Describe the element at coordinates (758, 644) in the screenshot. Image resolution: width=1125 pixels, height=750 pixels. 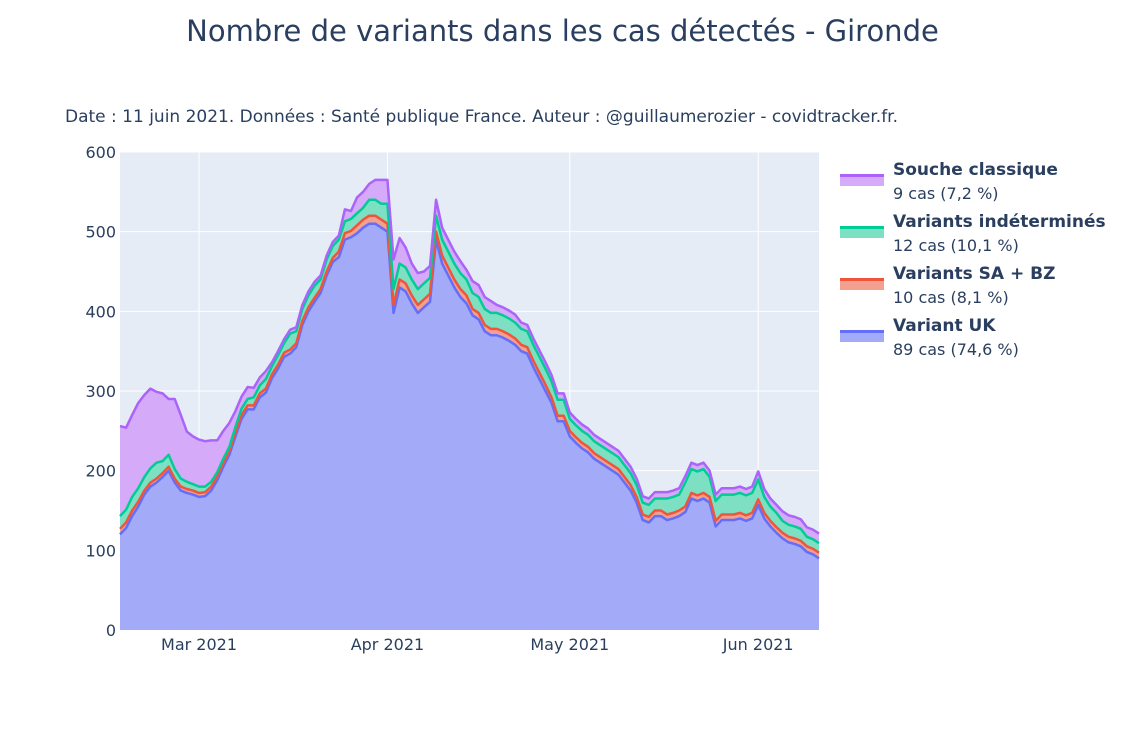
I see `x-tick-label: Jun 2021` at that location.